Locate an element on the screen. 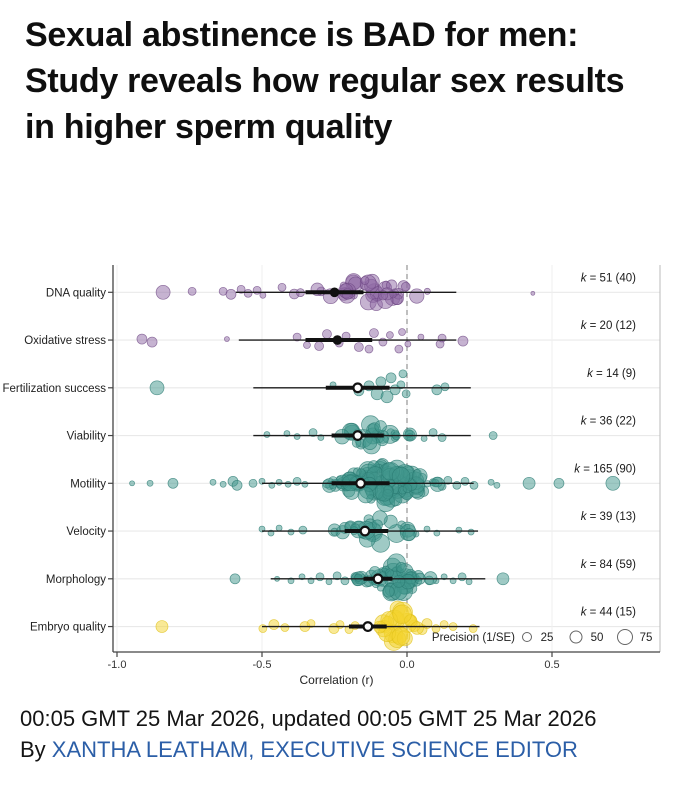 The image size is (684, 800). row-points-oxidative-stress is located at coordinates (302, 341).